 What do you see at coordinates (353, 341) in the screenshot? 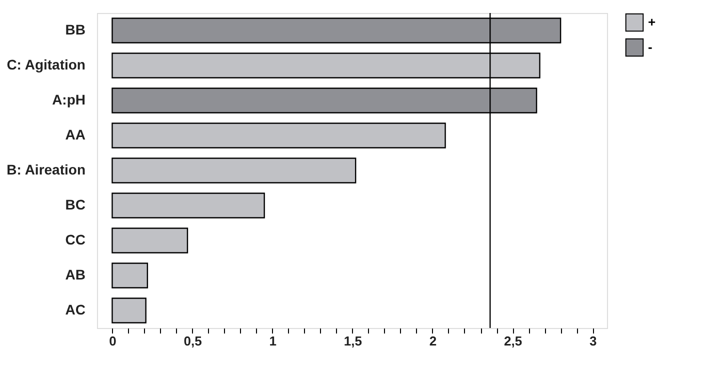
I see `x-tick-label: 1,5` at bounding box center [353, 341].